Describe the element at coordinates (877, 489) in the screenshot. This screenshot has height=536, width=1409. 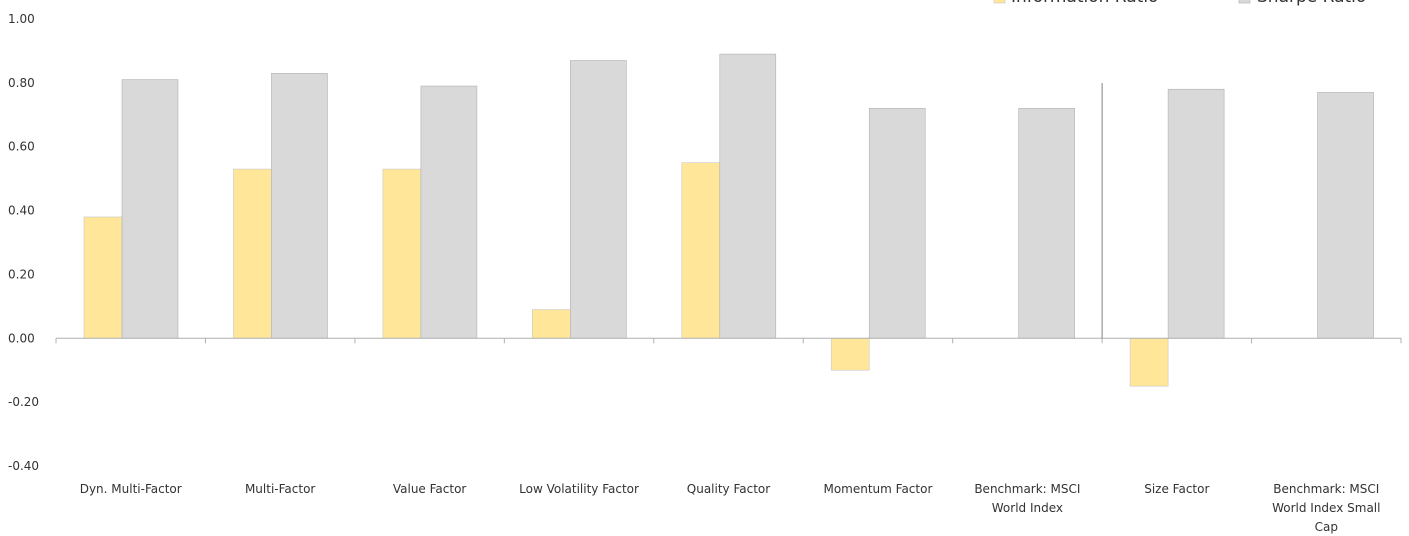
I see `x-category-label: Momentum Factor` at that location.